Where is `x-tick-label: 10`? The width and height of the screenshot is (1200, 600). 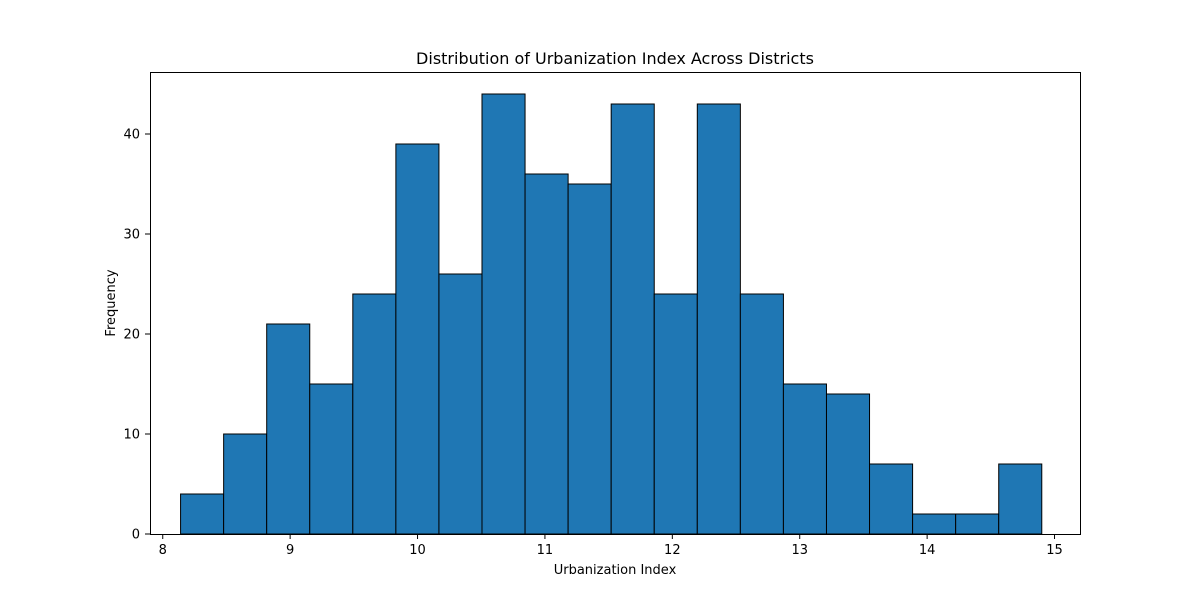 x-tick-label: 10 is located at coordinates (417, 550).